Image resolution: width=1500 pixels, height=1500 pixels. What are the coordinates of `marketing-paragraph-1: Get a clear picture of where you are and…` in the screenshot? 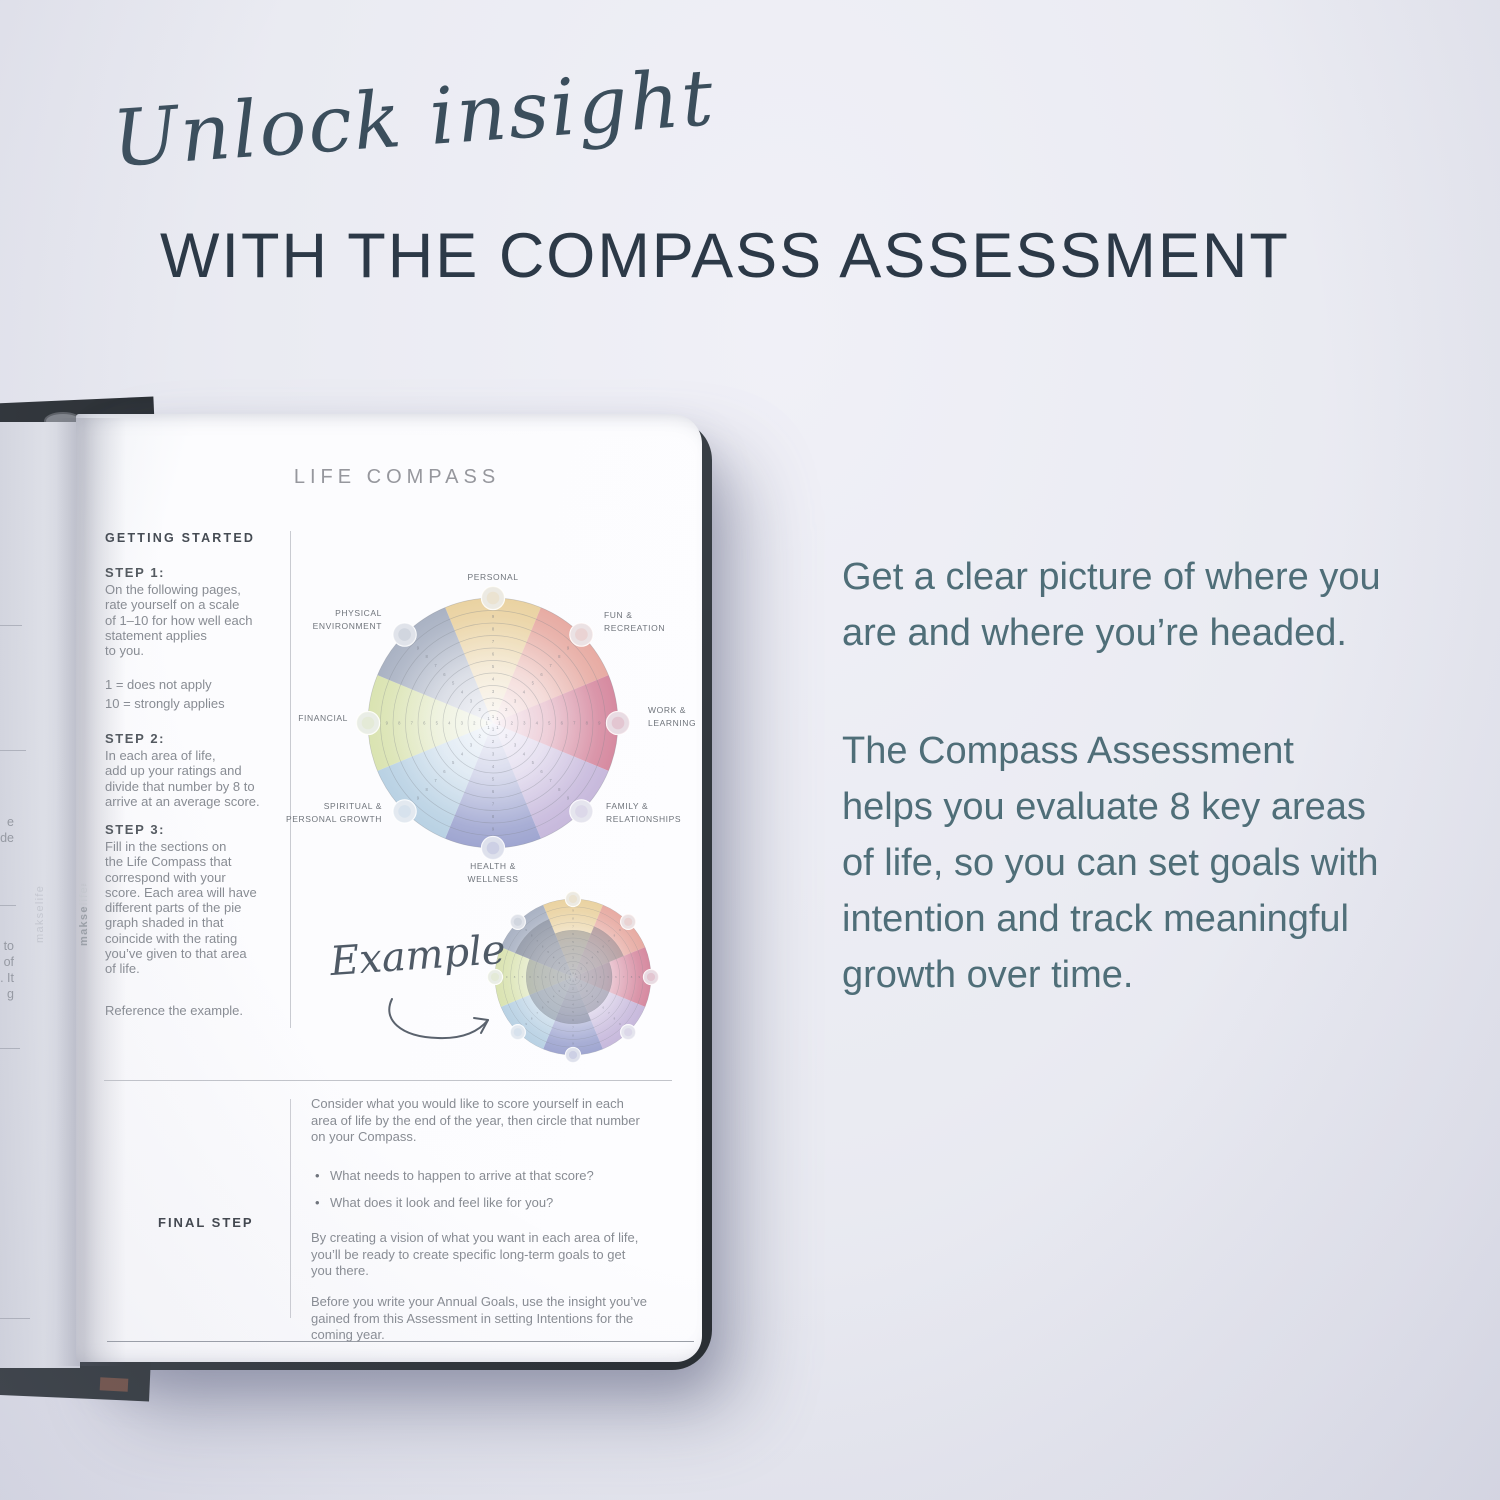 It's located at (1111, 605).